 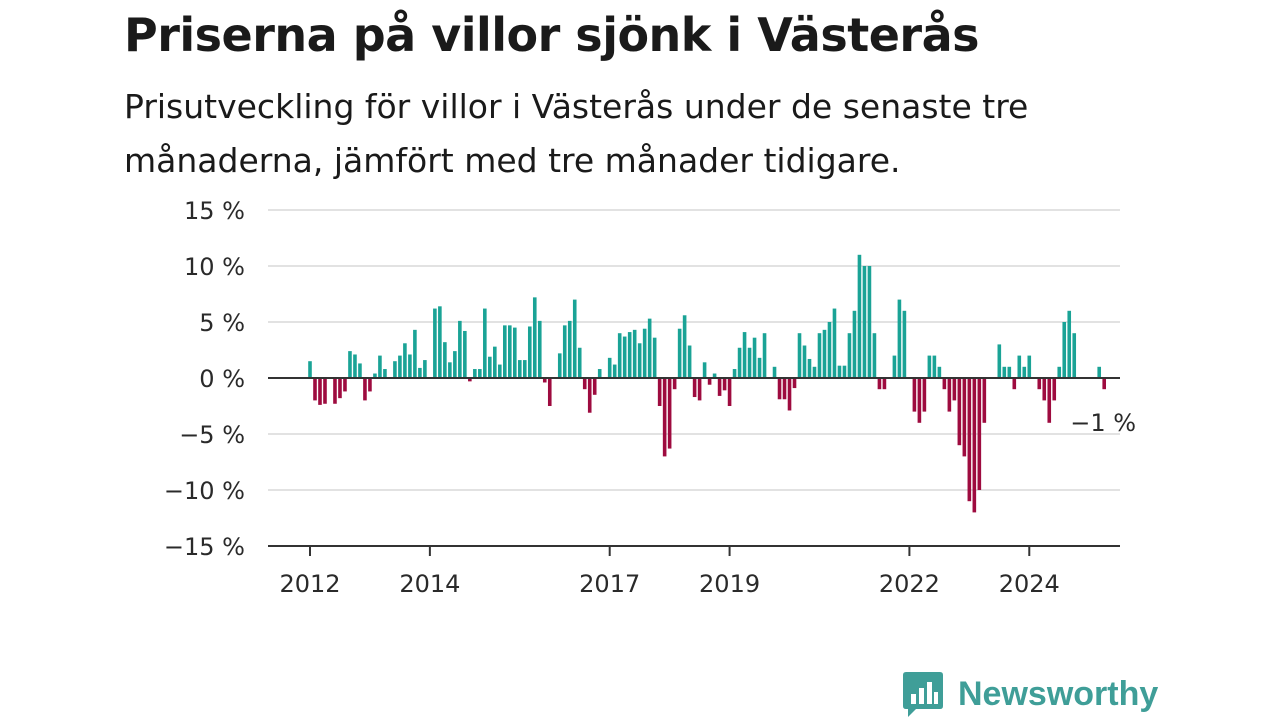 I want to click on newsworthy-logo: Newsworthy, so click(x=1030, y=694).